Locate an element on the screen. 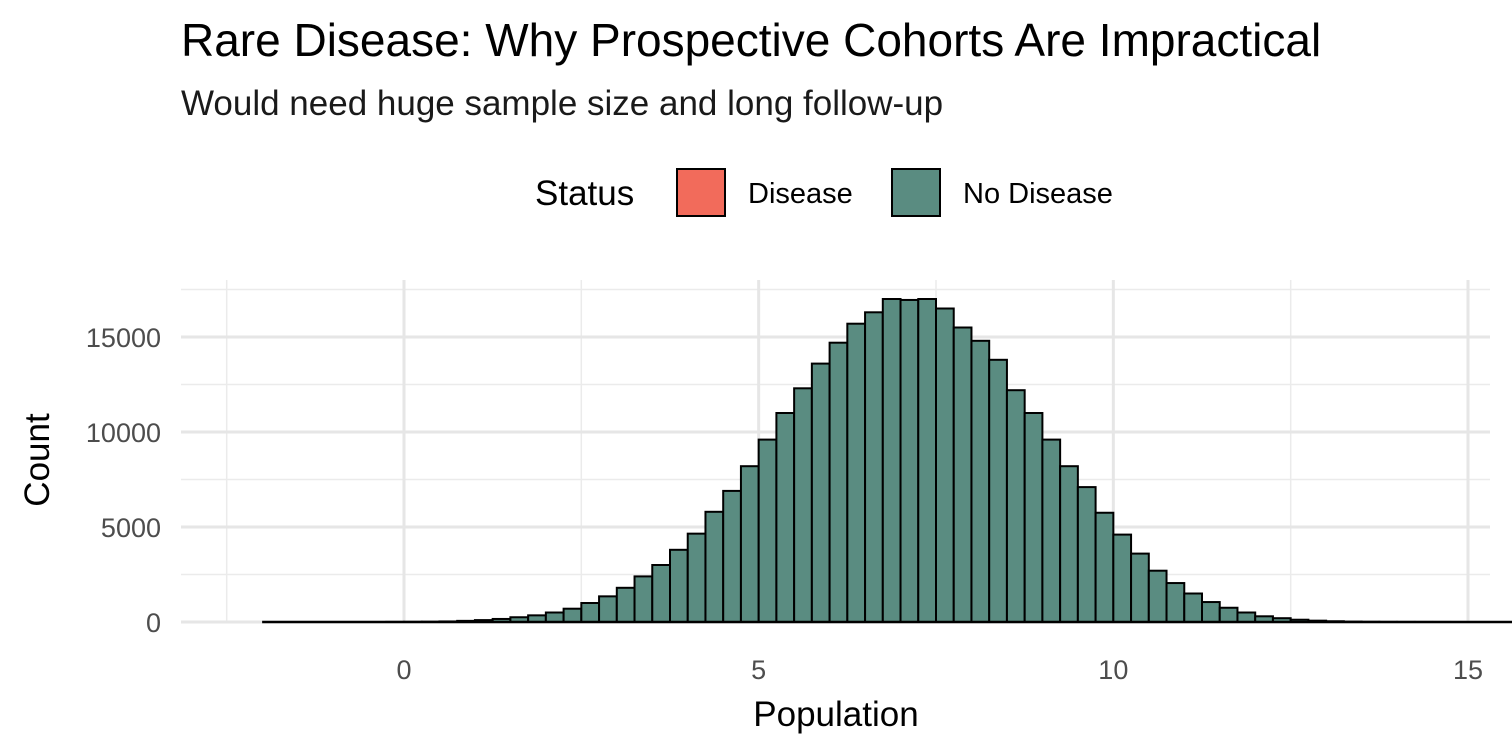 The image size is (1512, 756). y-tick-label: 0 is located at coordinates (153, 623).